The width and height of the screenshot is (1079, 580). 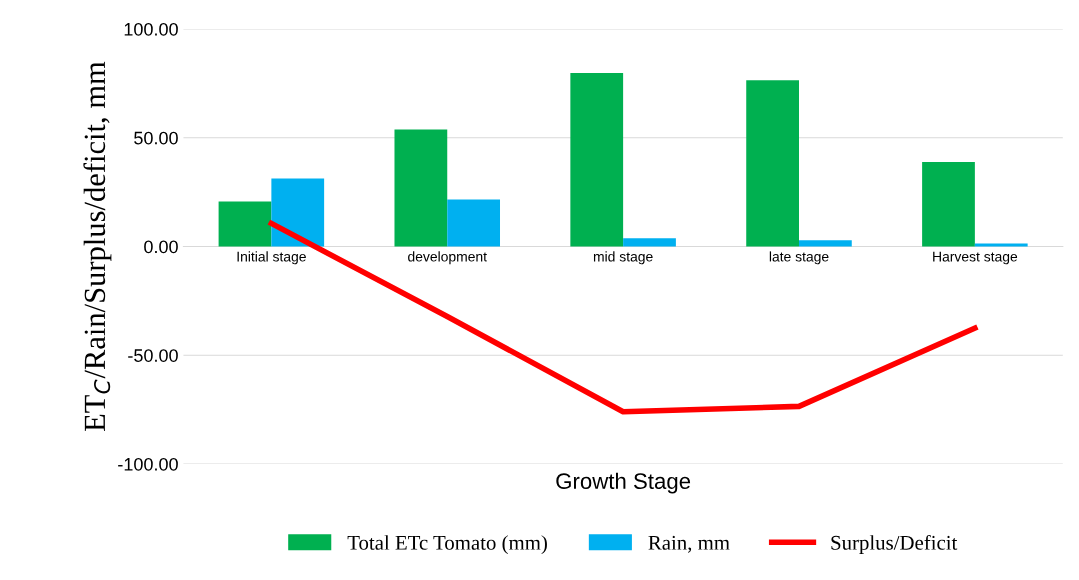 I want to click on x-tick-label: development, so click(x=447, y=258).